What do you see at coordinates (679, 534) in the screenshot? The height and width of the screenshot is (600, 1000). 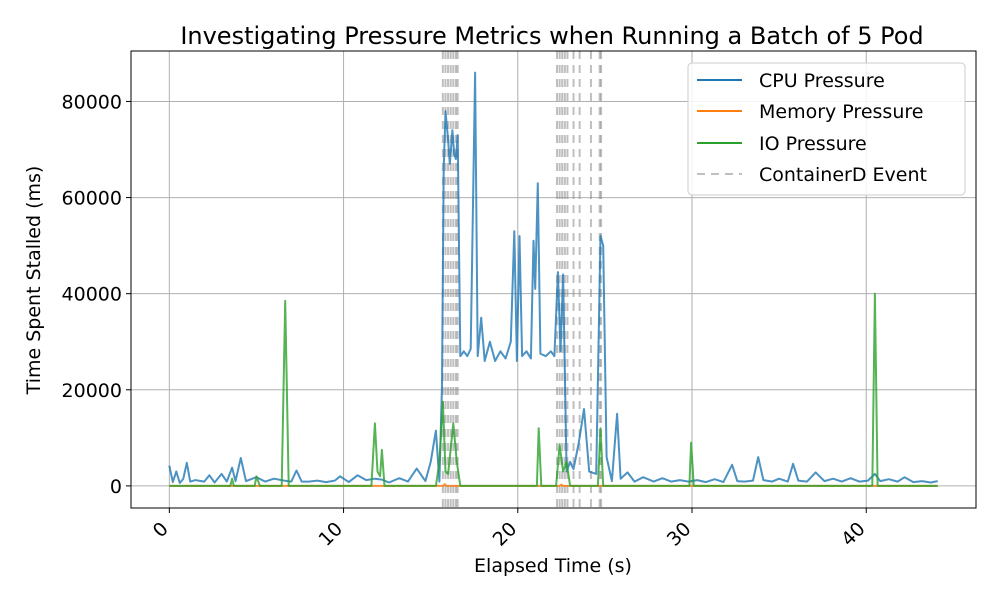 I see `x-tick-label: 30` at bounding box center [679, 534].